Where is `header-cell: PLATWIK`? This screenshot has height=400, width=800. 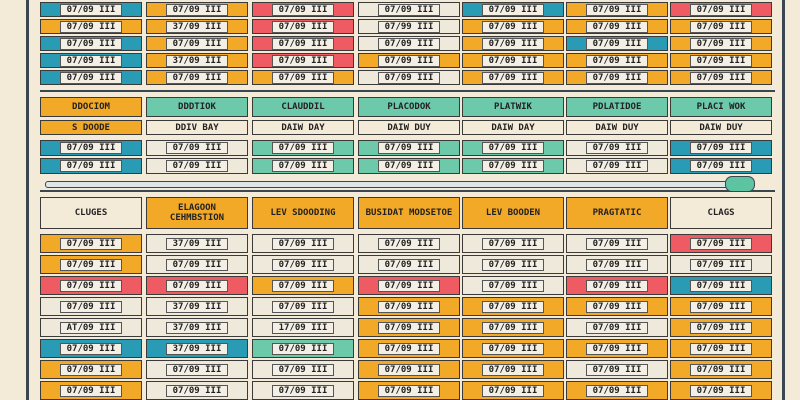 header-cell: PLATWIK is located at coordinates (513, 107).